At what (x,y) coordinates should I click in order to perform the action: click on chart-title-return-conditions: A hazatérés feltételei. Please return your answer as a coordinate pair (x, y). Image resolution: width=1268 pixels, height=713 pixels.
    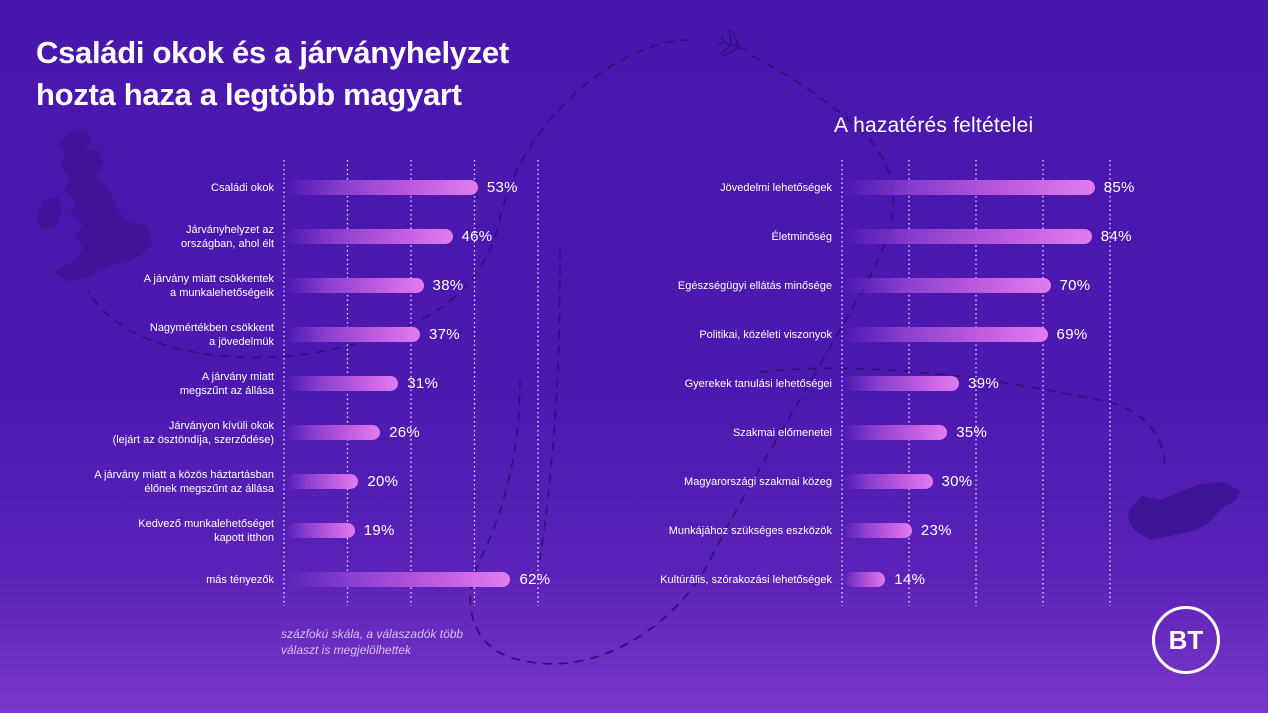
    Looking at the image, I should click on (934, 125).